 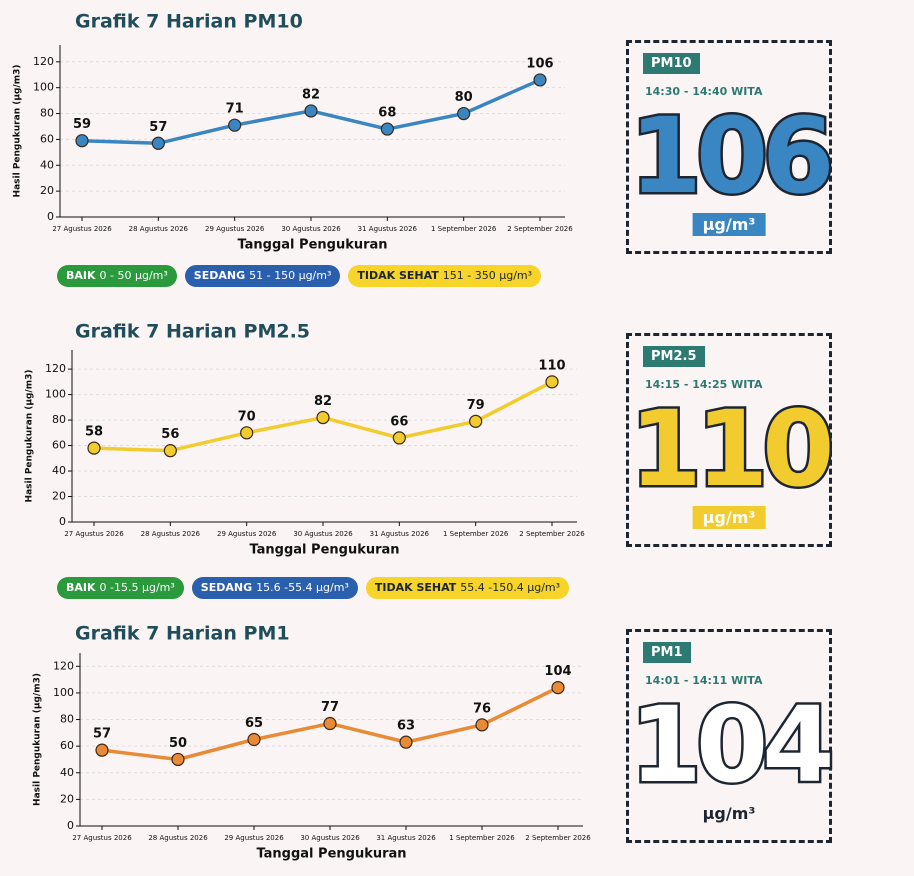 I want to click on value-label: 50, so click(x=178, y=743).